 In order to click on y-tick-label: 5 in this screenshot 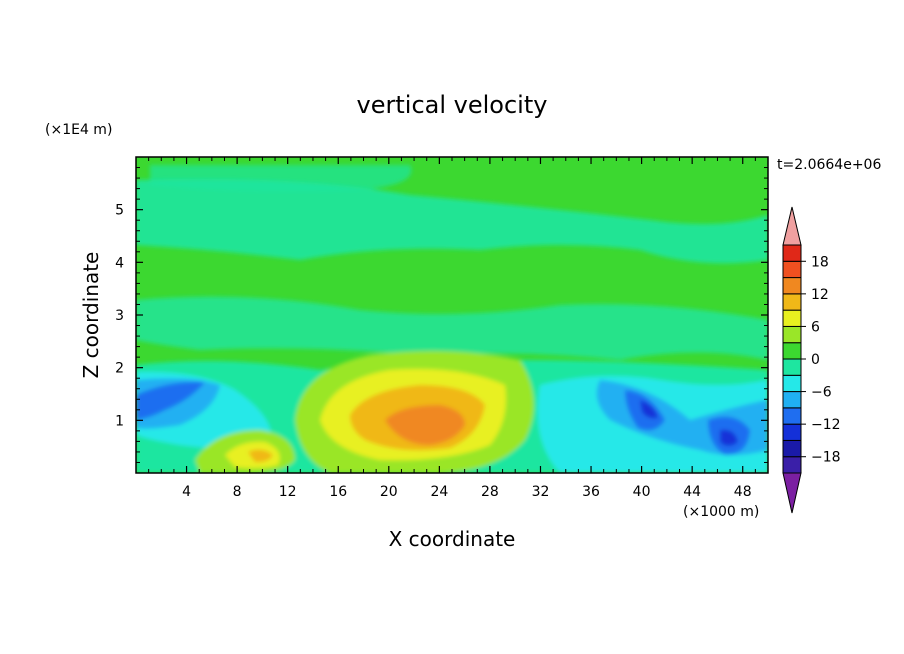, I will do `click(119, 211)`.